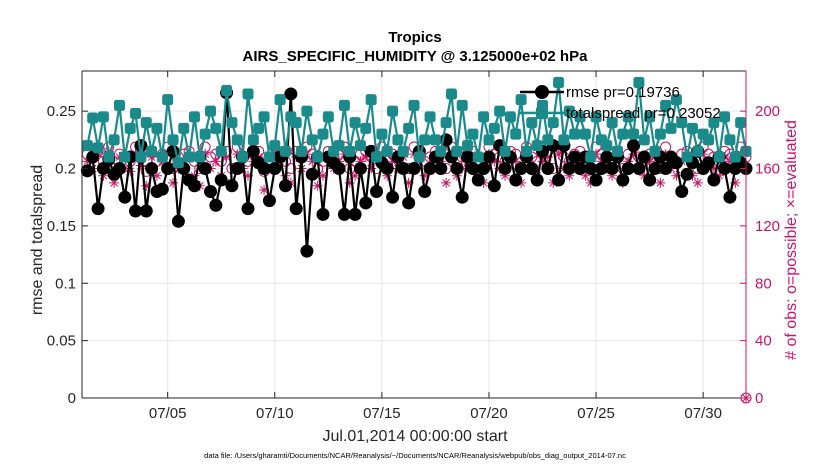  I want to click on y2-tick-label: 160, so click(767, 169).